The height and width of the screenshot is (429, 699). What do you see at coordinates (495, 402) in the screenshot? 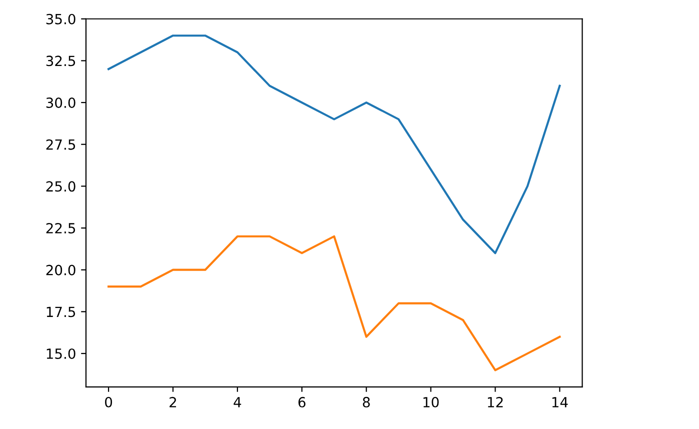
I see `x-tick-label: 12` at bounding box center [495, 402].